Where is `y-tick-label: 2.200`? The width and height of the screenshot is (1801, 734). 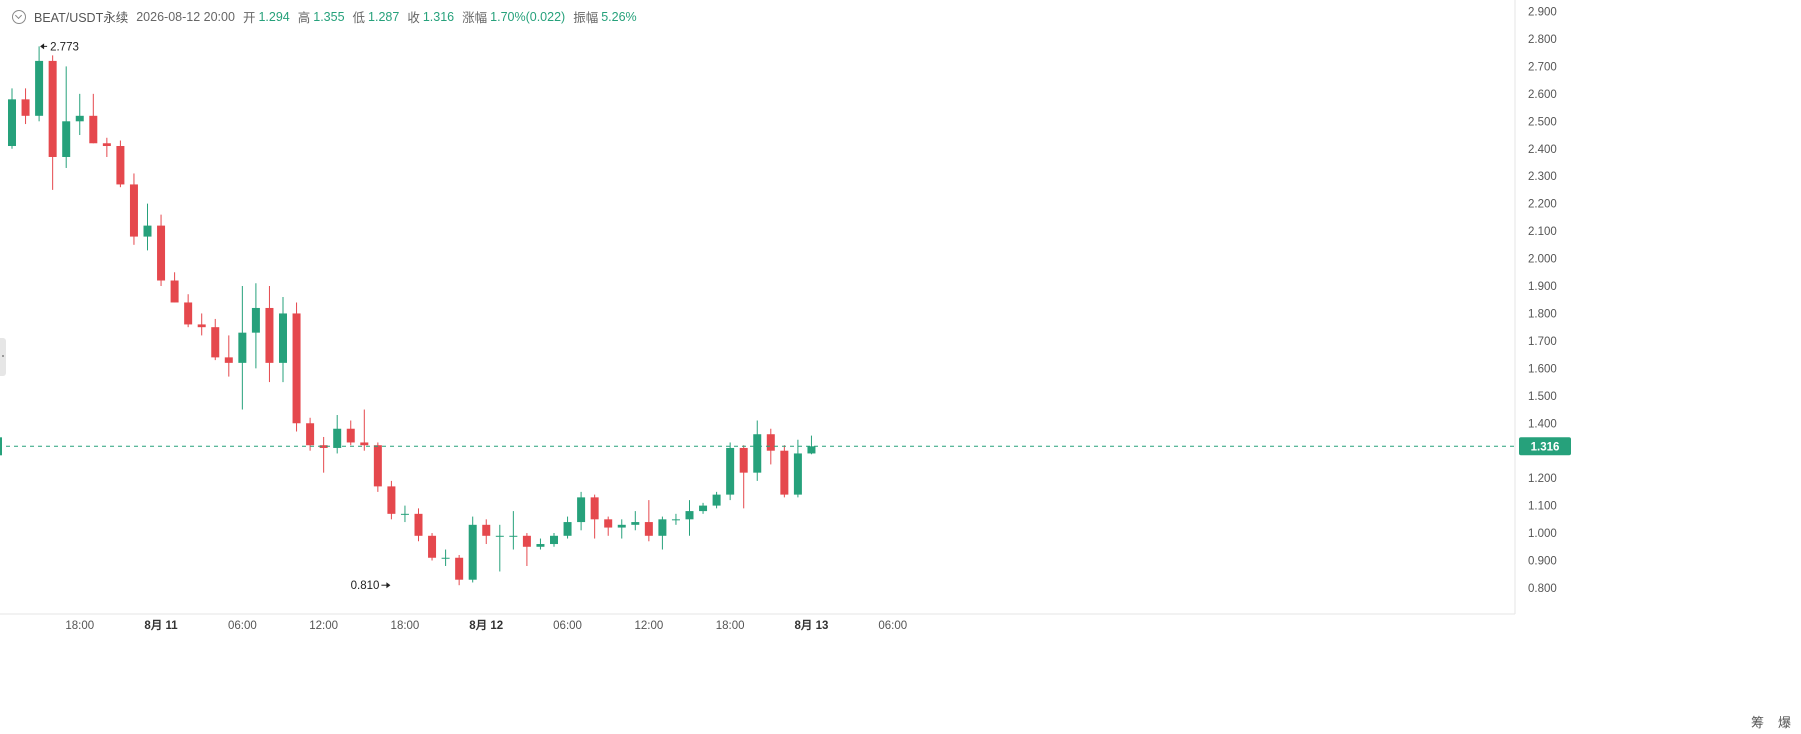 y-tick-label: 2.200 is located at coordinates (1542, 205).